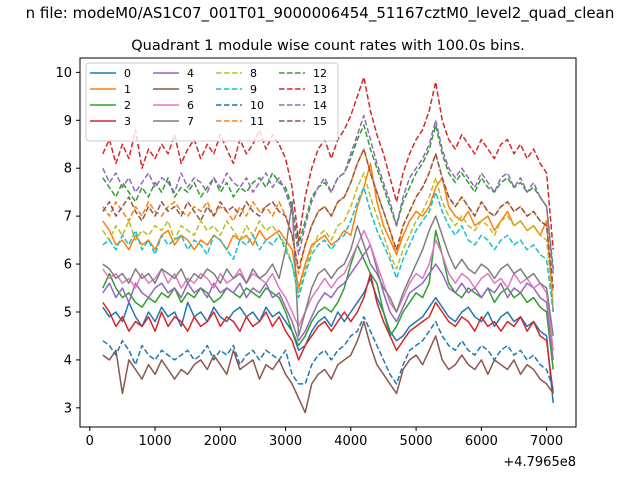 The height and width of the screenshot is (480, 640). I want to click on legend-label-14: 14, so click(320, 105).